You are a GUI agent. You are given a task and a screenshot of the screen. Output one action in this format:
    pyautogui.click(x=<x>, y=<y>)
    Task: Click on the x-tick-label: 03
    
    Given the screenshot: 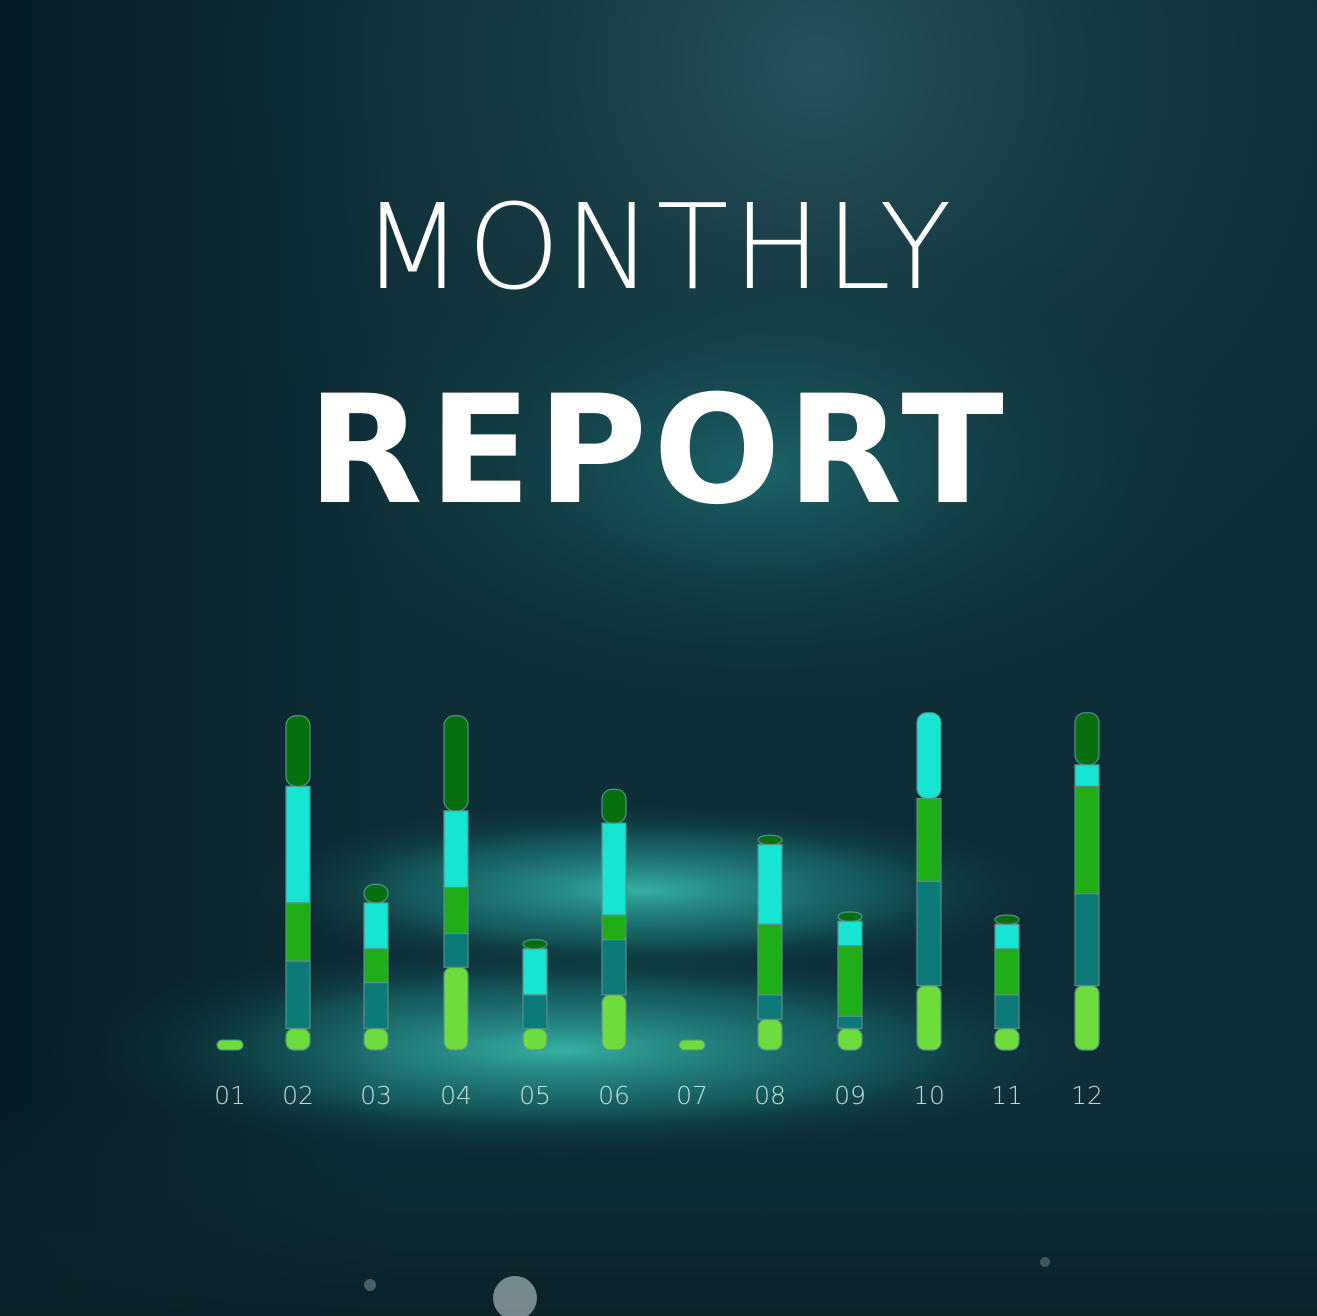 What is the action you would take?
    pyautogui.click(x=376, y=1095)
    